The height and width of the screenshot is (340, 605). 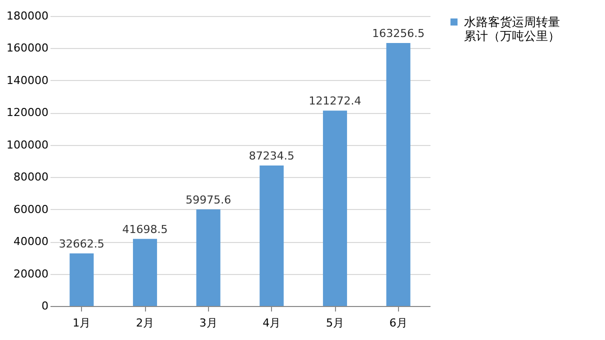 I want to click on x-tick-label: 1月, so click(x=81, y=323).